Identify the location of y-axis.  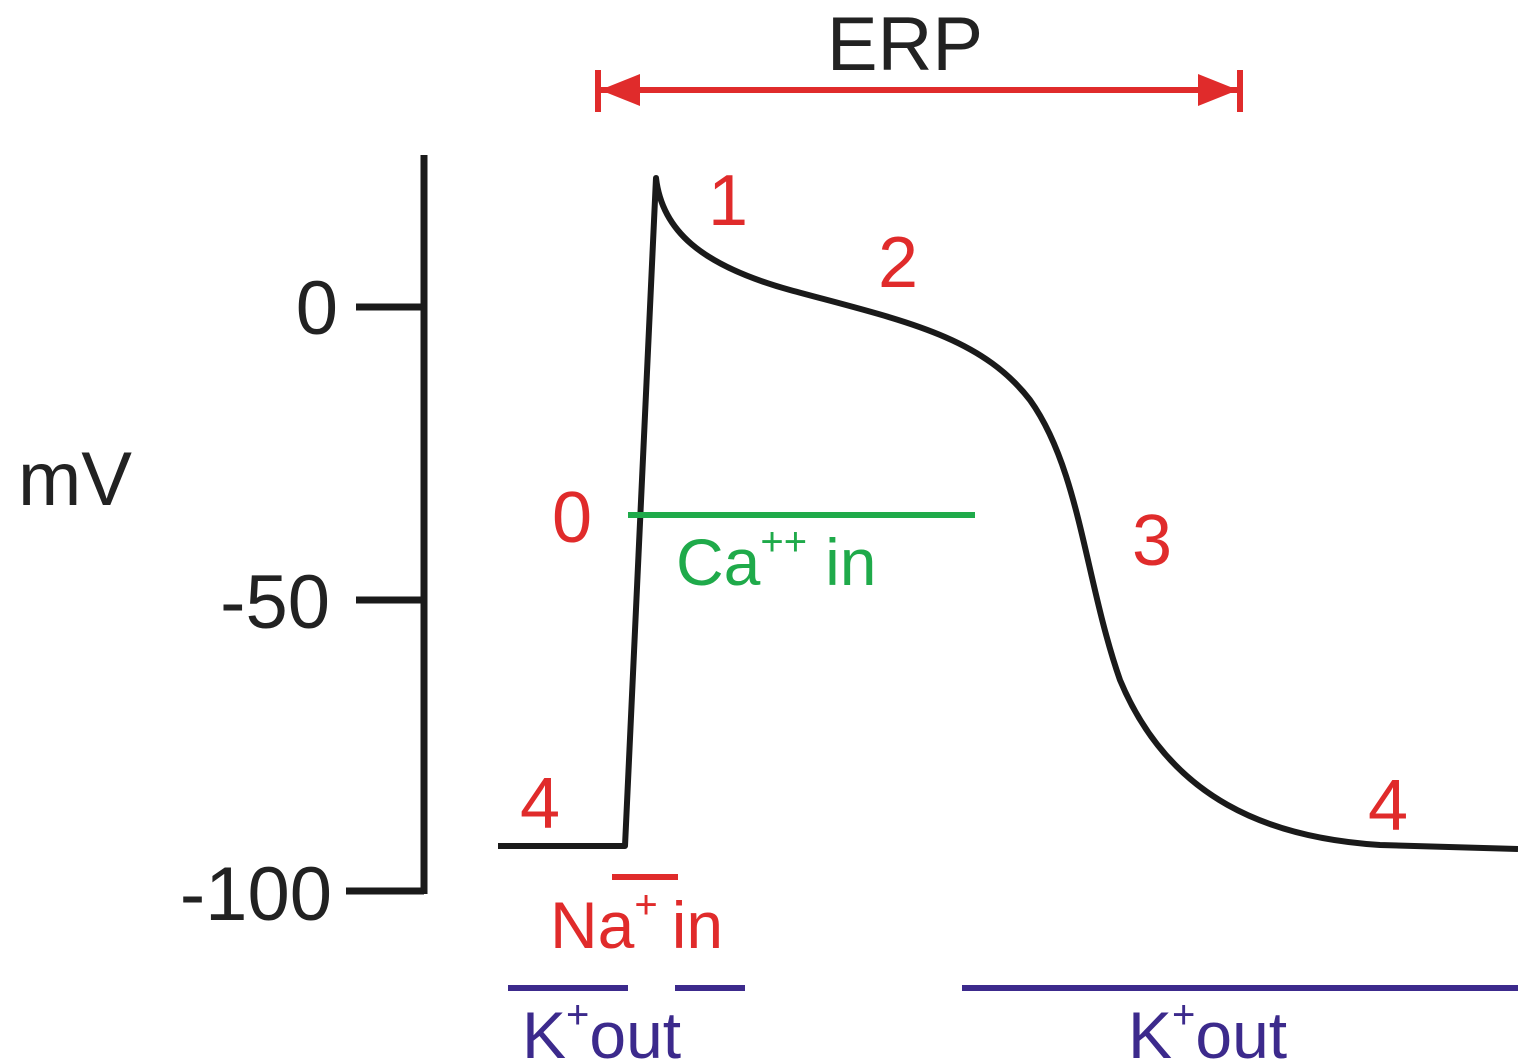
(387, 525).